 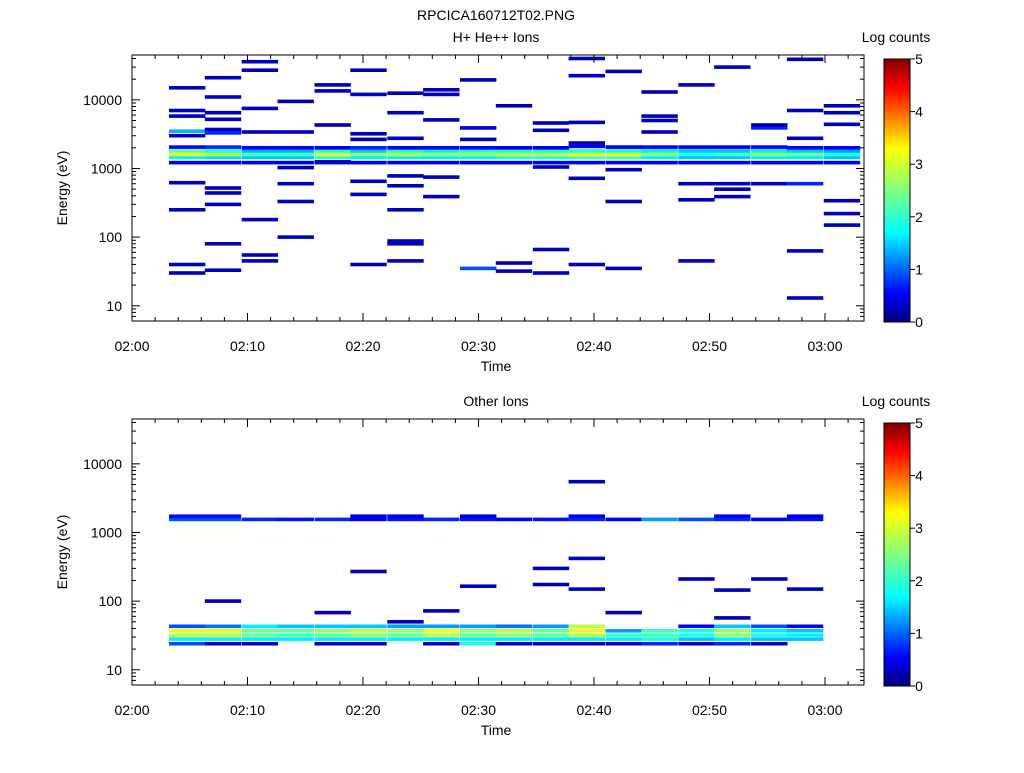 What do you see at coordinates (106, 168) in the screenshot?
I see `y-tick-label: 1000` at bounding box center [106, 168].